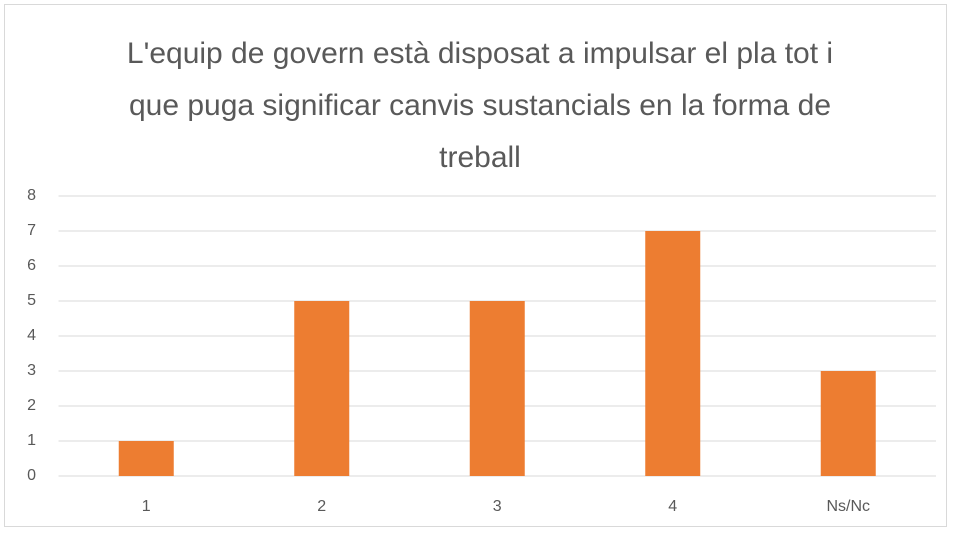  Describe the element at coordinates (146, 506) in the screenshot. I see `x-tick-label: 1` at that location.